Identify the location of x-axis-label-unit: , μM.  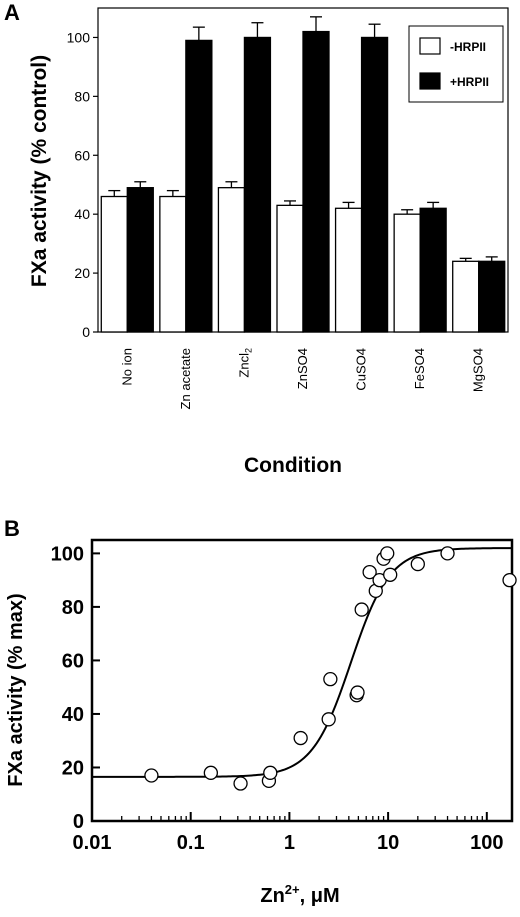
(320, 896).